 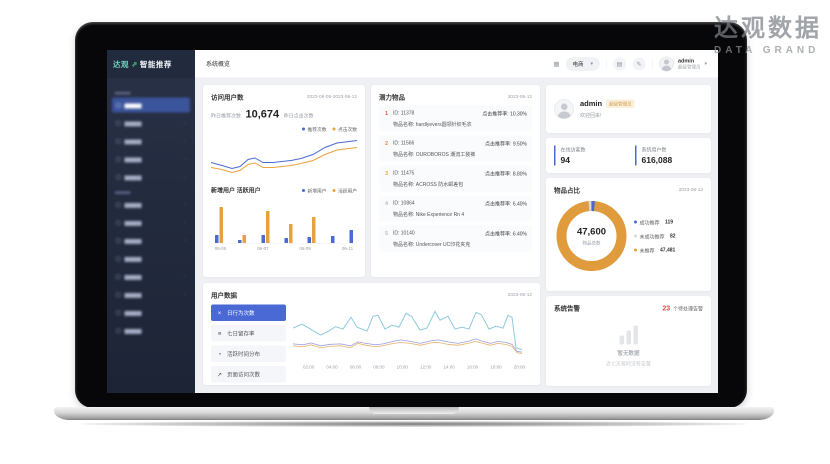 I want to click on laptop-shadow, so click(x=414, y=424).